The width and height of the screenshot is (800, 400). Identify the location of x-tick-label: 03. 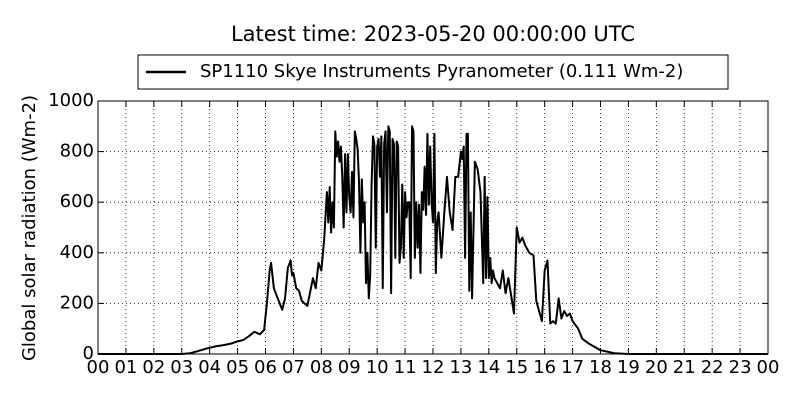
(181, 367).